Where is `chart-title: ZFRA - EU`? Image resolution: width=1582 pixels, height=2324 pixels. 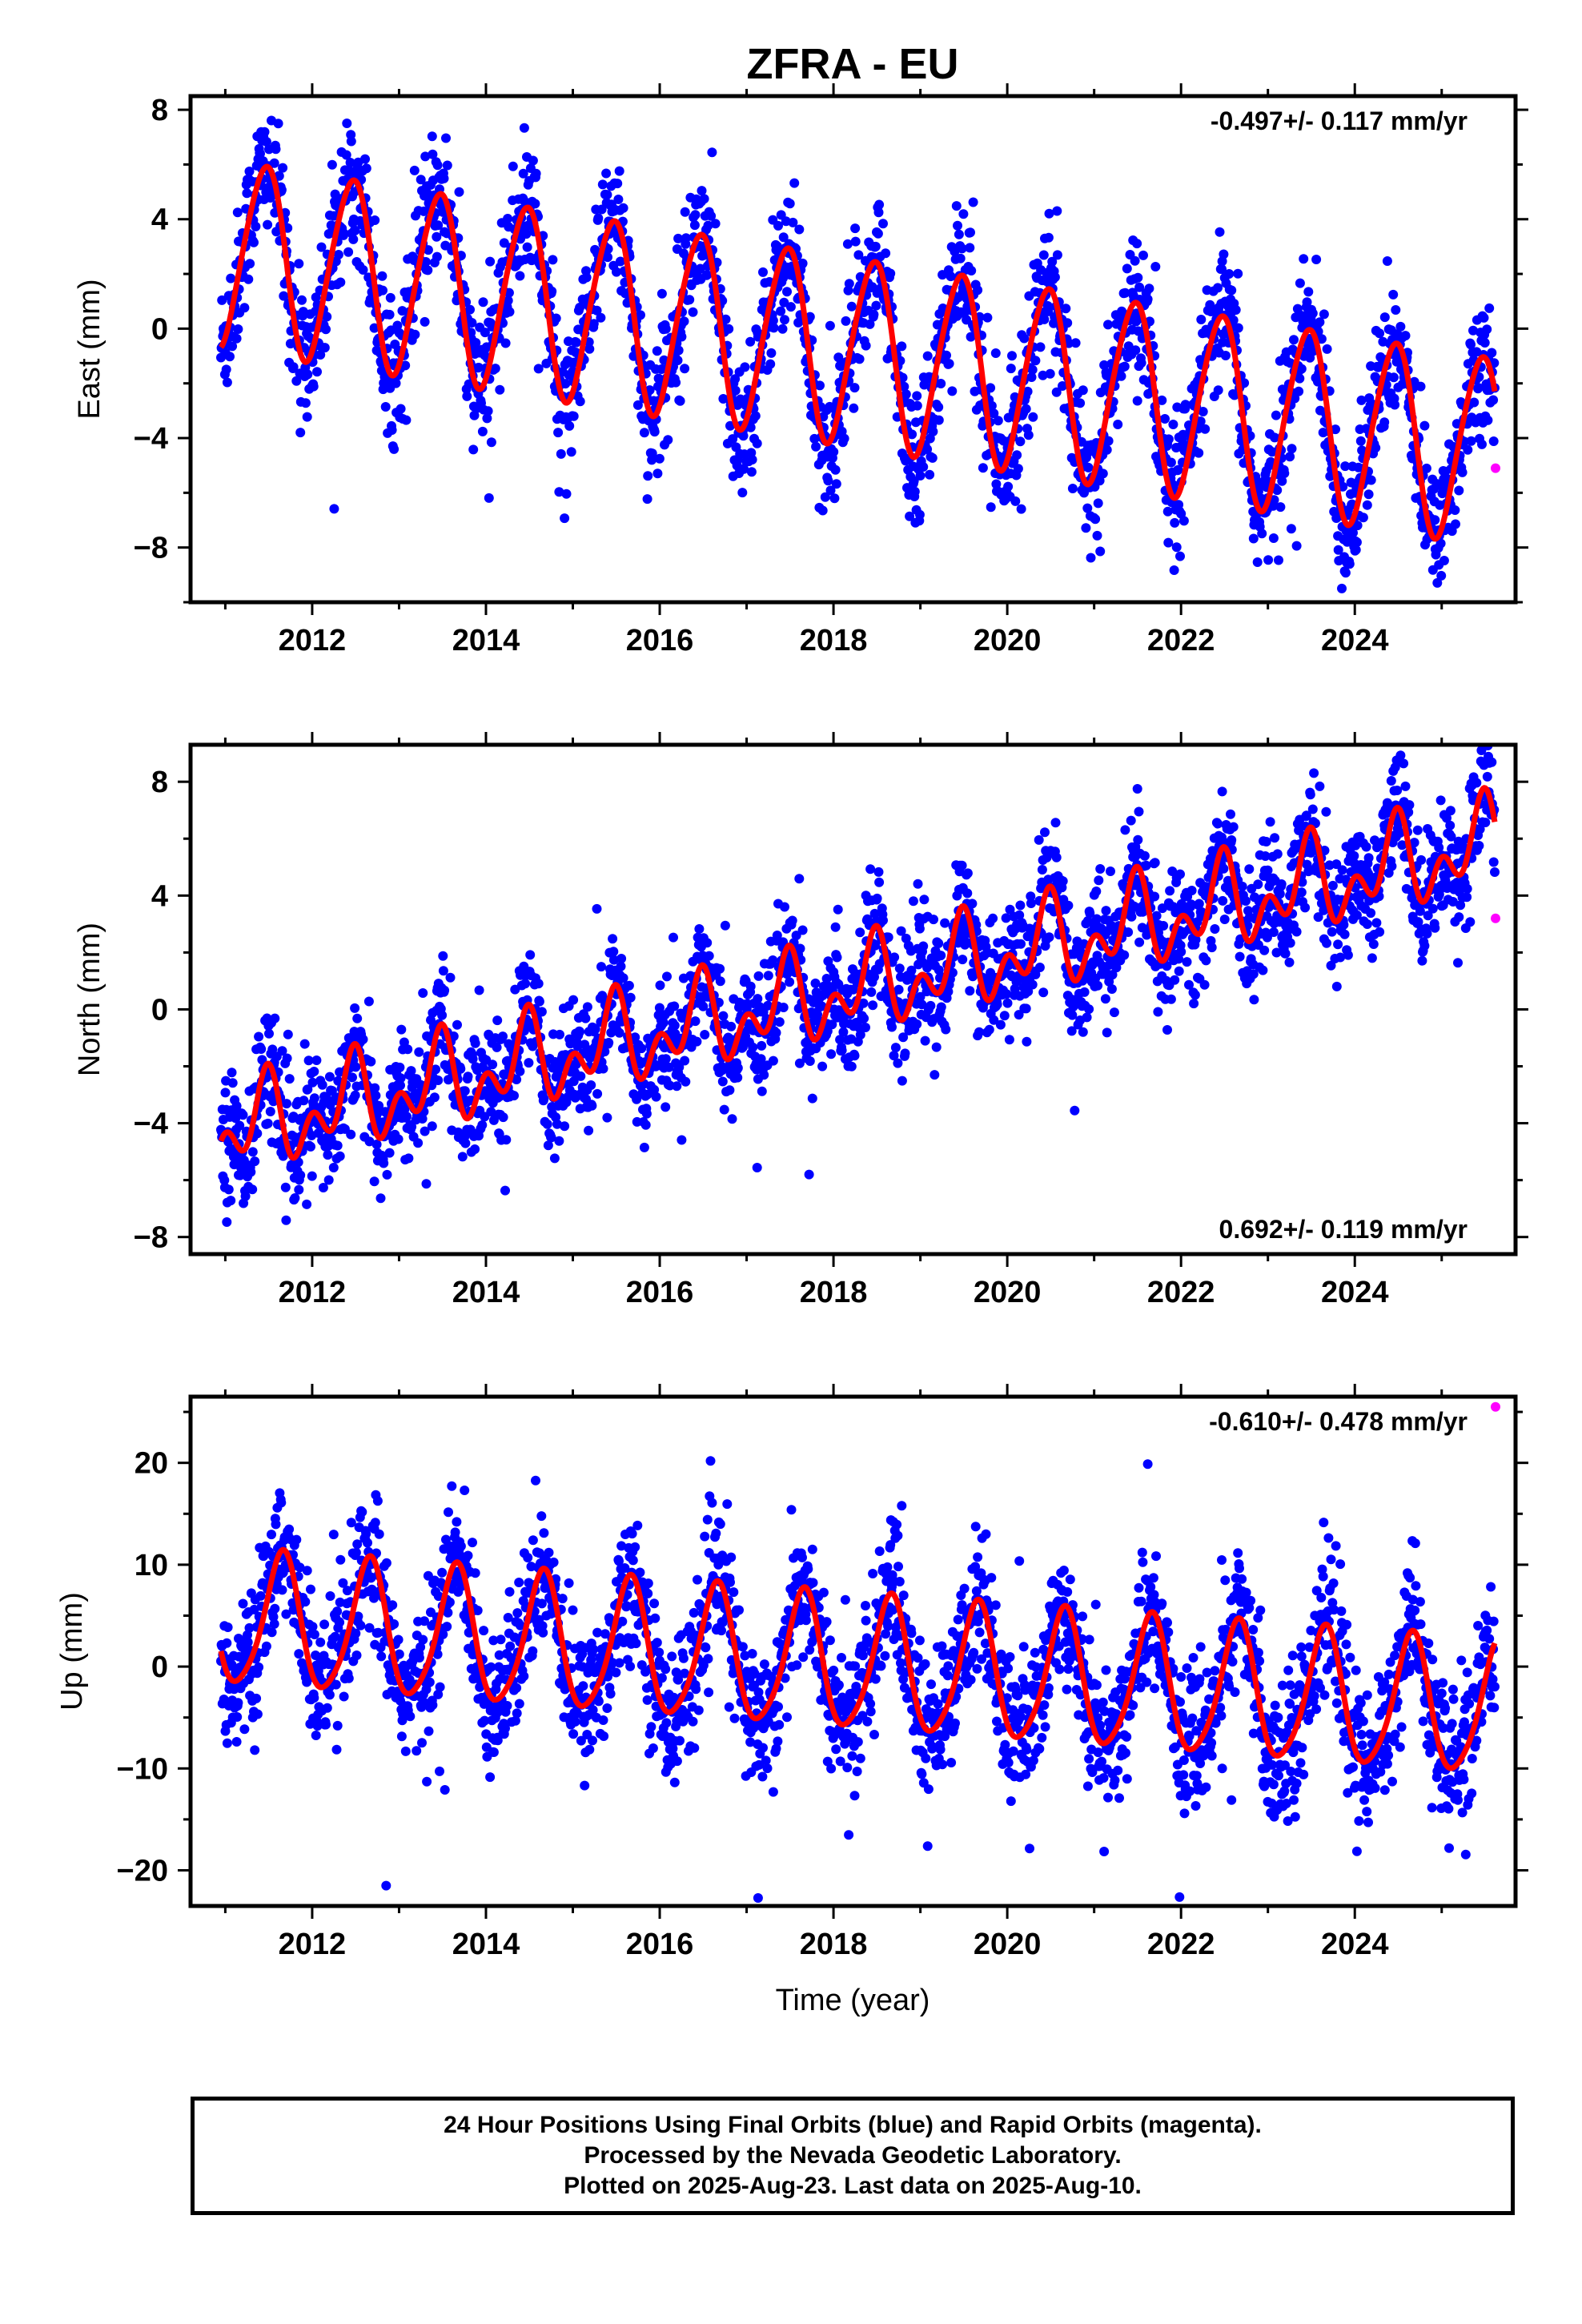 chart-title: ZFRA - EU is located at coordinates (853, 64).